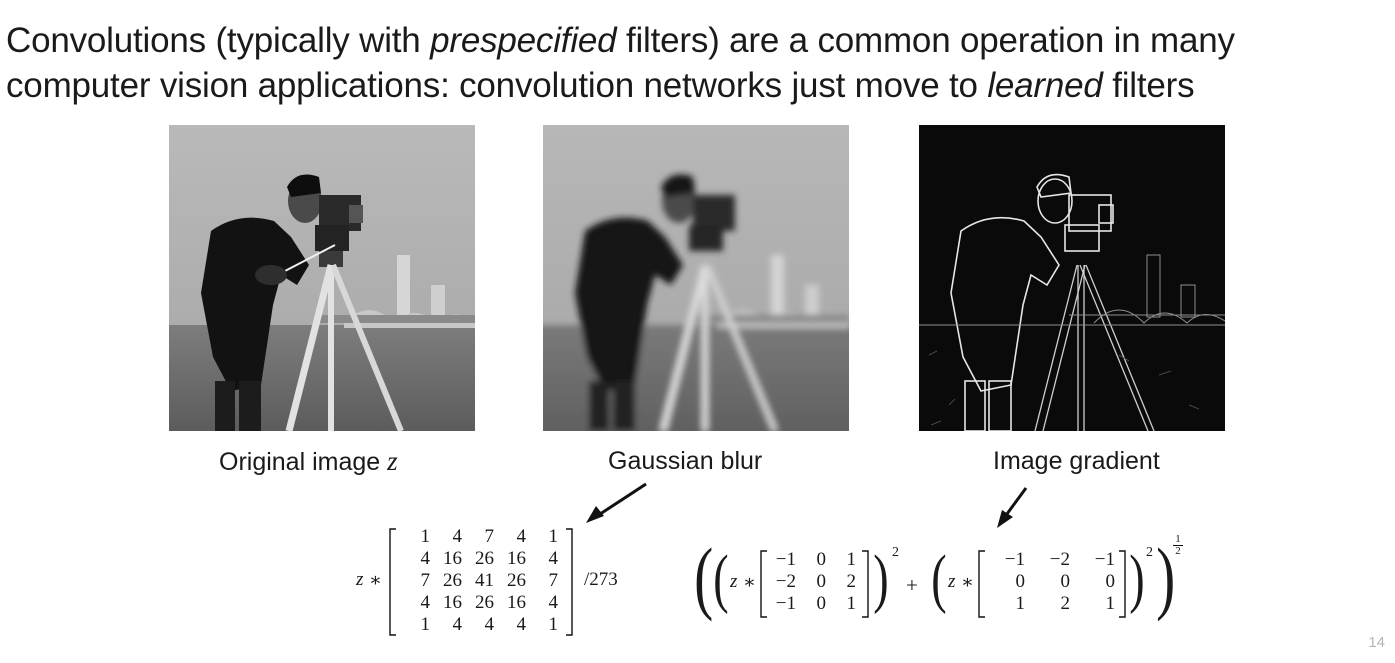 Image resolution: width=1395 pixels, height=663 pixels. Describe the element at coordinates (1012, 507) in the screenshot. I see `arrow-gradient-to-formula-icon` at that location.